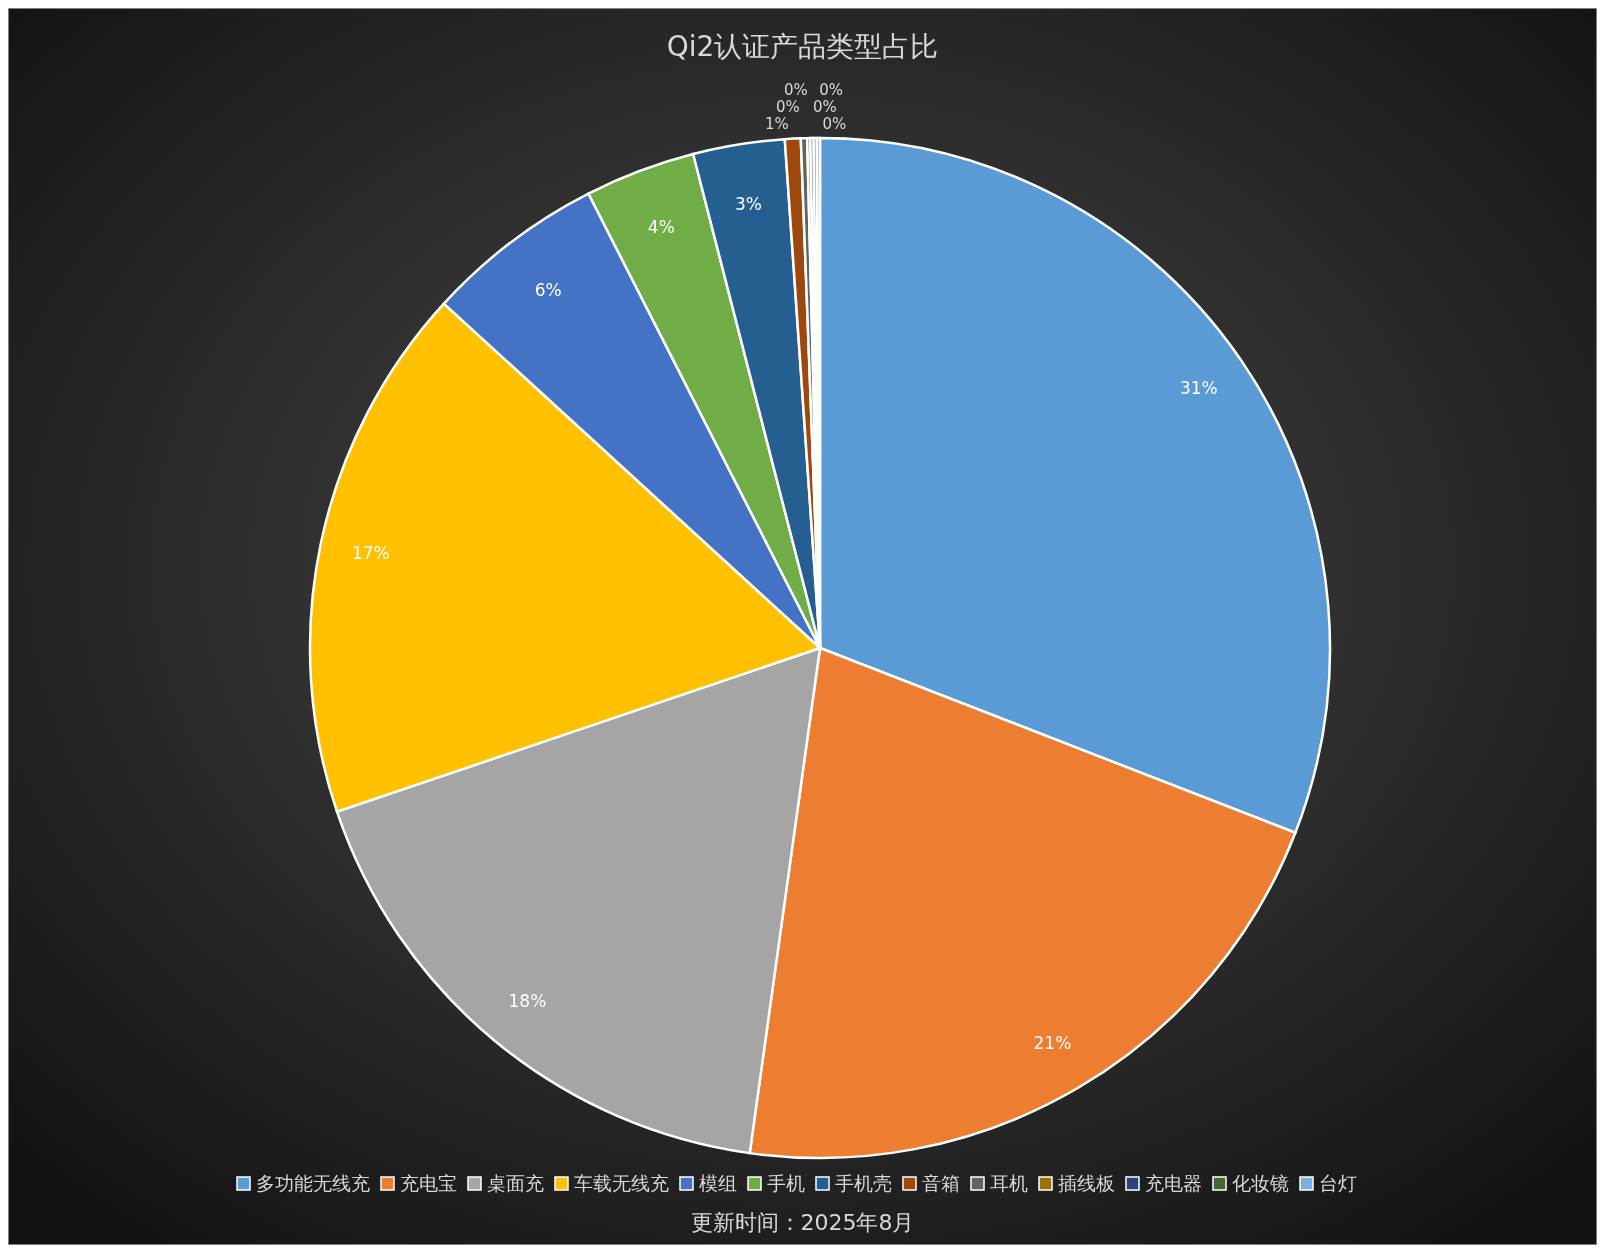 The image size is (1605, 1253). I want to click on data-label: 1%, so click(776, 123).